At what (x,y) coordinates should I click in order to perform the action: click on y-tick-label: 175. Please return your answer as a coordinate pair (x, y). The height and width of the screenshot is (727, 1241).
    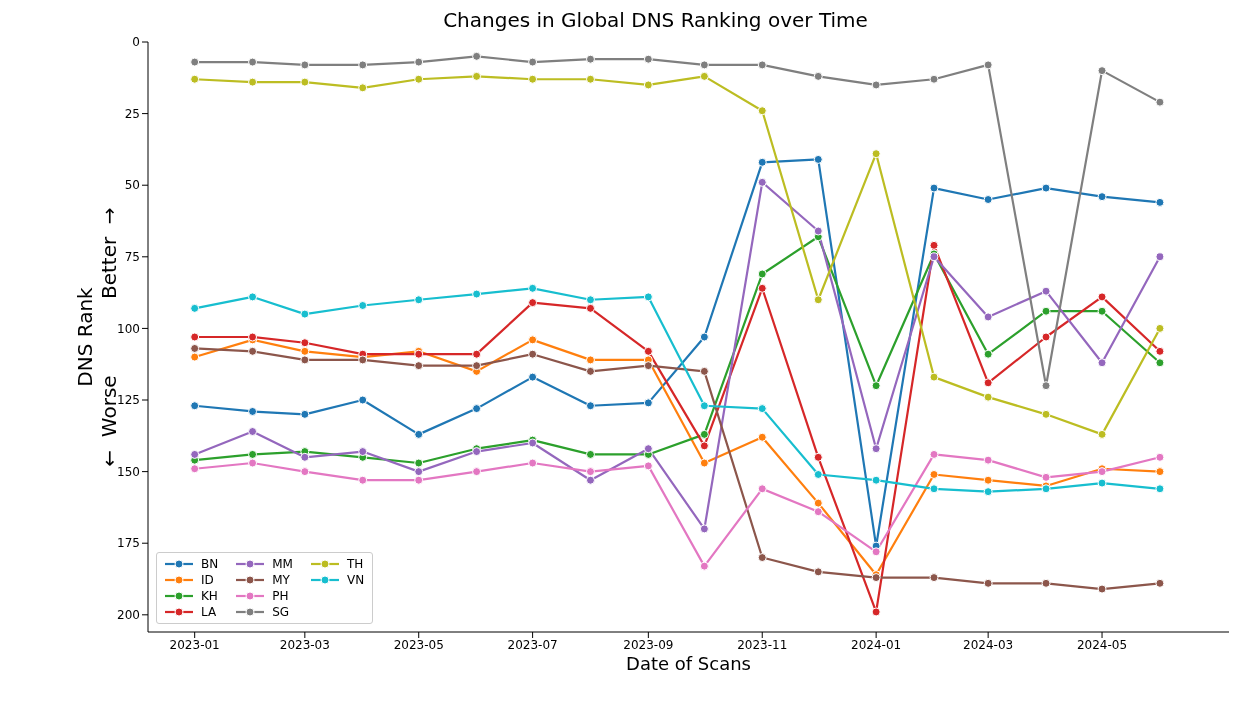
    Looking at the image, I should click on (128, 543).